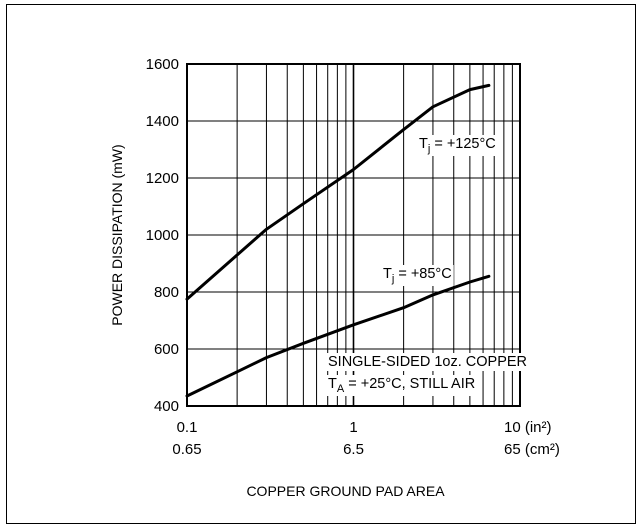 The image size is (644, 531). Describe the element at coordinates (387, 274) in the screenshot. I see `series-label-85c-t: T` at that location.